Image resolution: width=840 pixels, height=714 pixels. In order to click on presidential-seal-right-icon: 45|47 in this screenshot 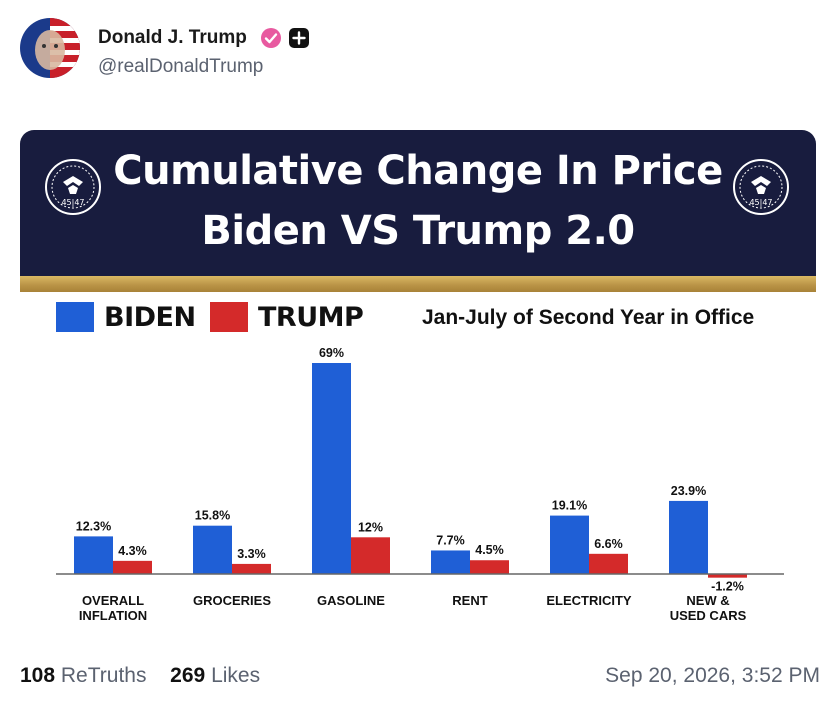, I will do `click(761, 187)`.